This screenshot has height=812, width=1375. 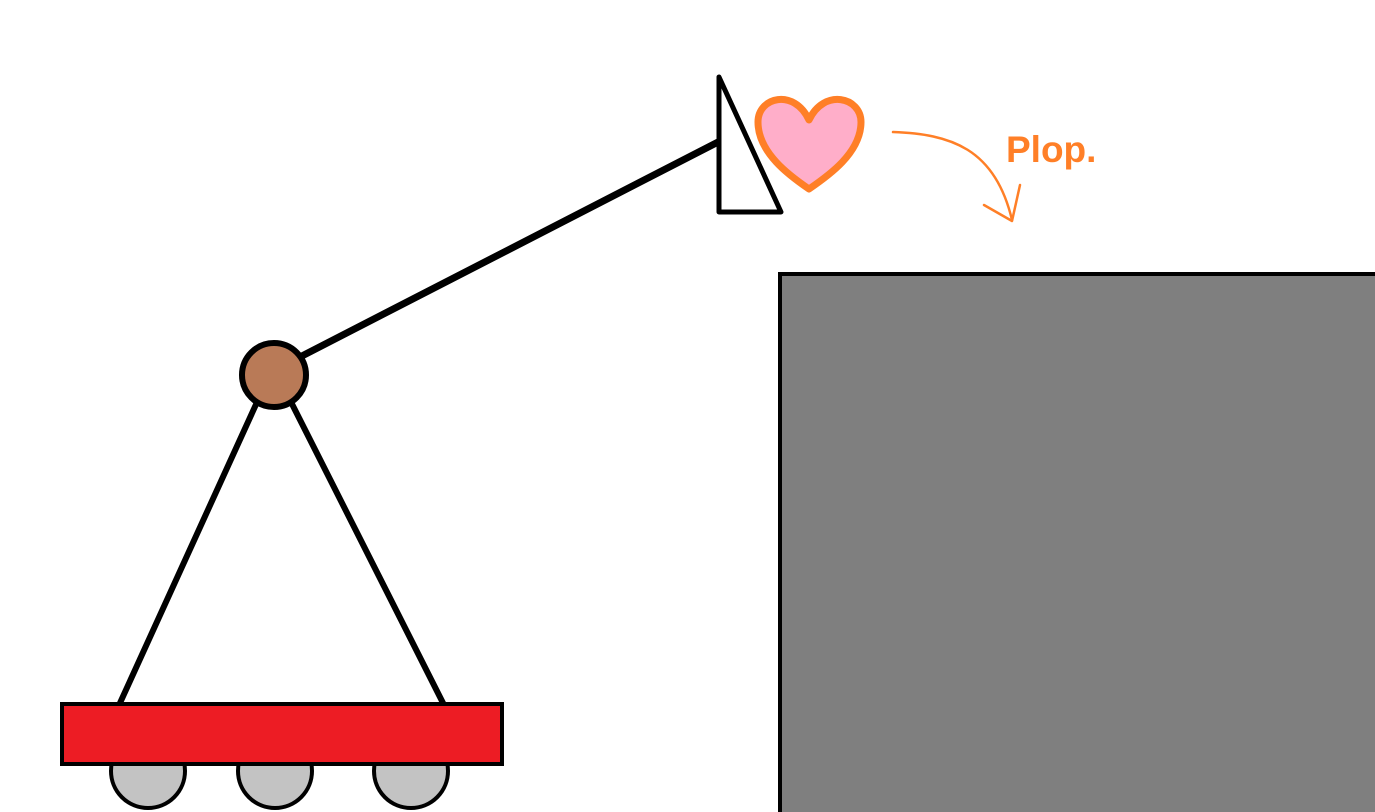 I want to click on motion-arrow-head, so click(x=1002, y=203).